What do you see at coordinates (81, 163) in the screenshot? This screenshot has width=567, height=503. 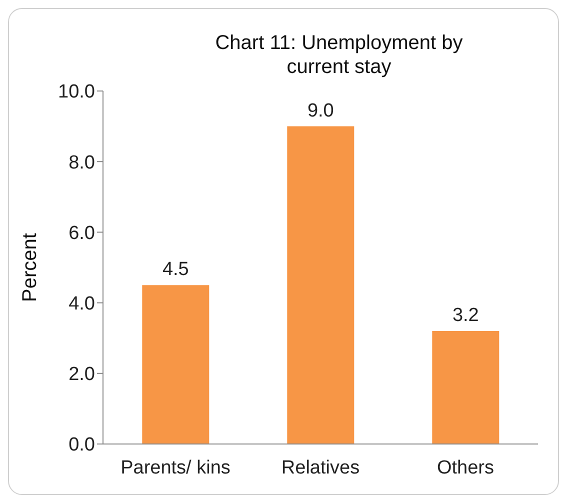 I see `y-tick-label: 8.0` at bounding box center [81, 163].